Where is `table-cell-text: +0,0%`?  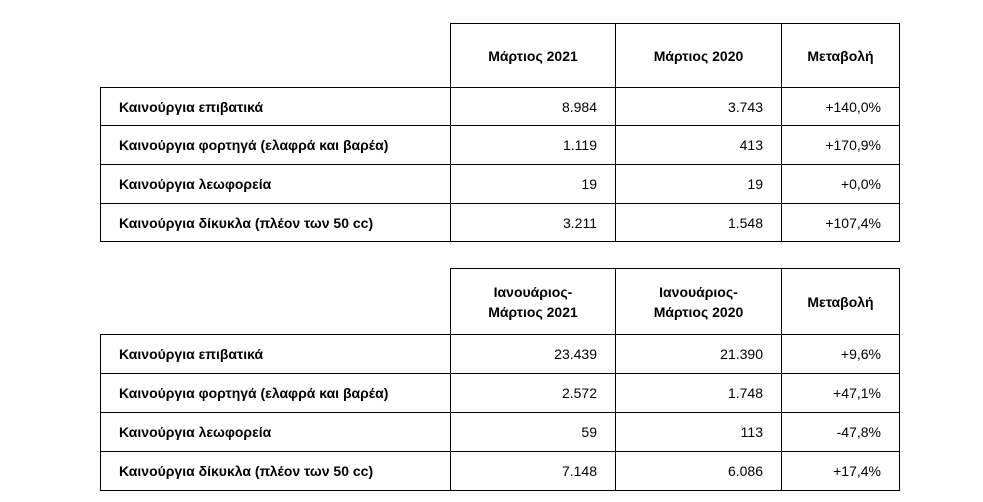
table-cell-text: +0,0% is located at coordinates (860, 184).